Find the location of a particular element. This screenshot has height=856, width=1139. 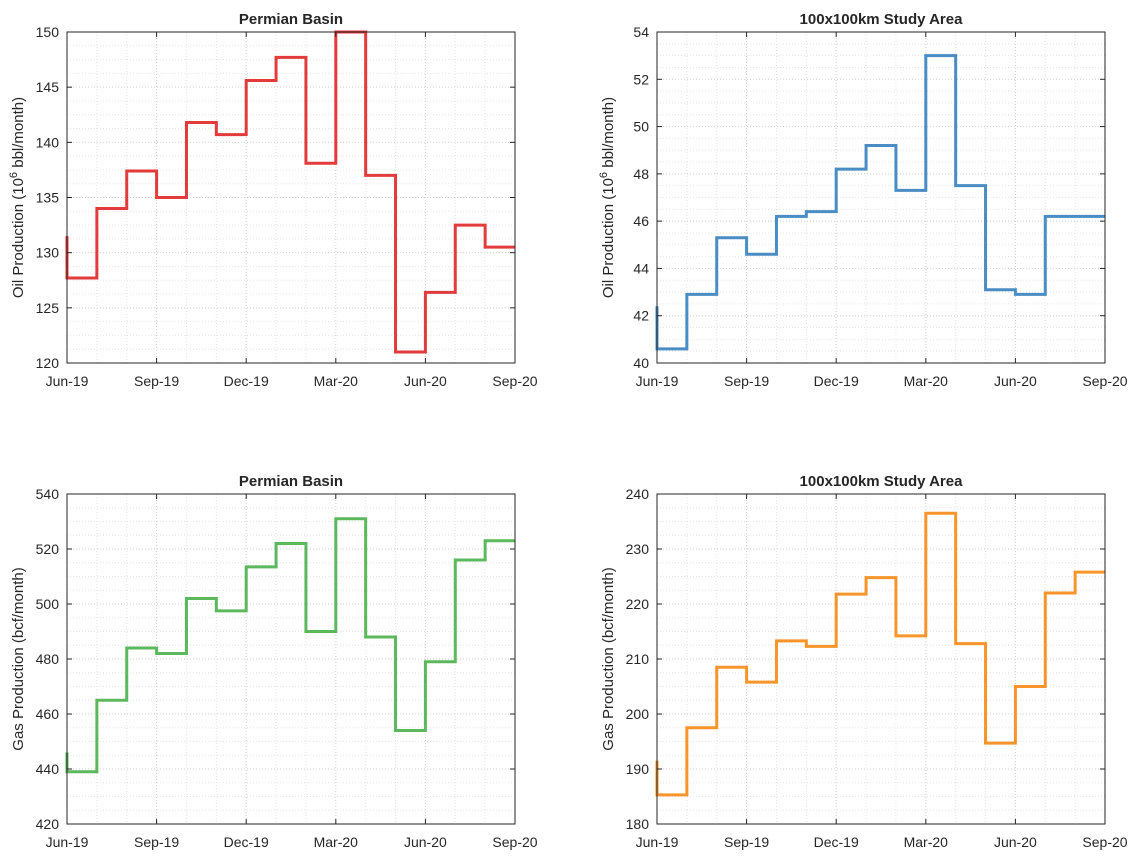

y-tick-label: 190 is located at coordinates (638, 769).